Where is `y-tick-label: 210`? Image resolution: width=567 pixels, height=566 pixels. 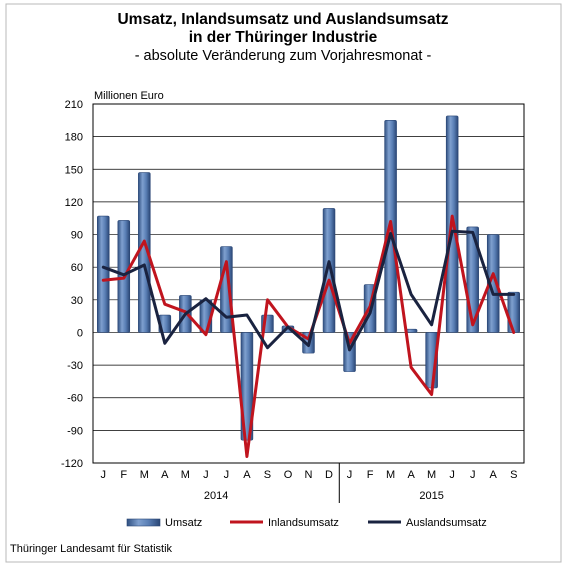 y-tick-label: 210 is located at coordinates (74, 105).